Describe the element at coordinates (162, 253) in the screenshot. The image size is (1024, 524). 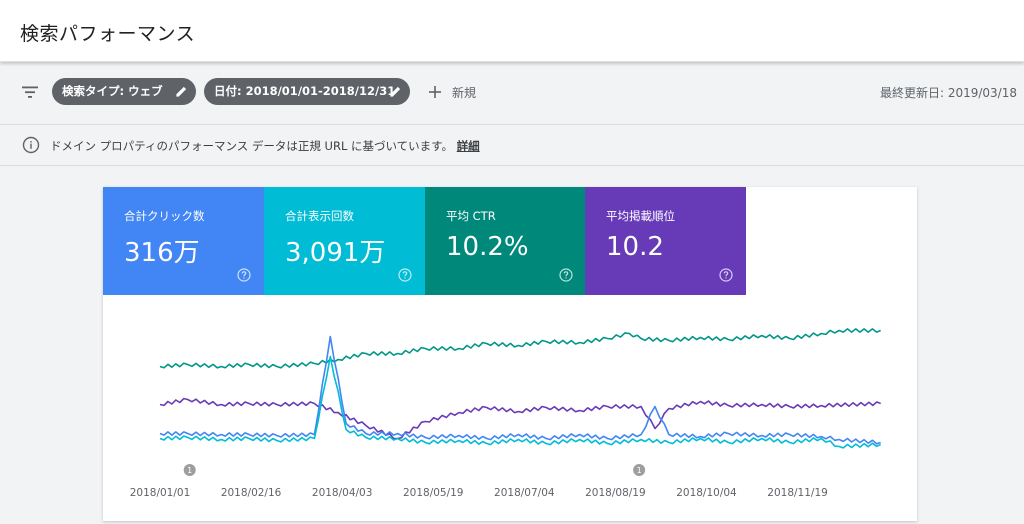
I see `metric-value: 316万` at that location.